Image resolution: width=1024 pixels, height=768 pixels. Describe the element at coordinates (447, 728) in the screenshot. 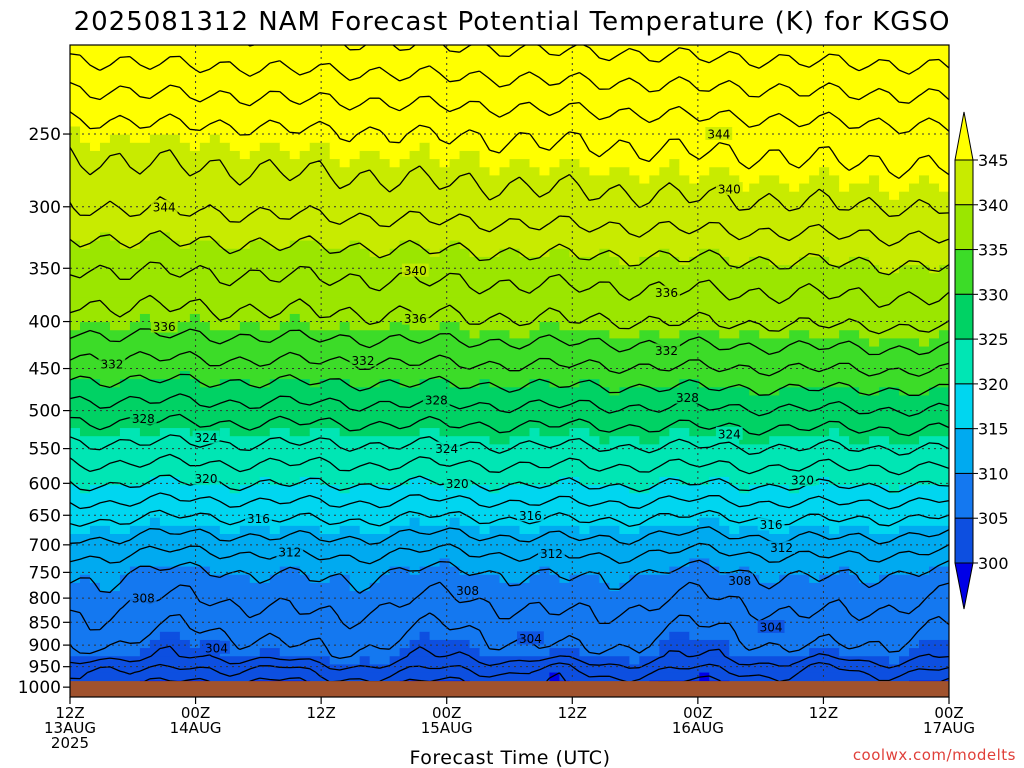

I see `x-tick-label: 15AUG` at that location.